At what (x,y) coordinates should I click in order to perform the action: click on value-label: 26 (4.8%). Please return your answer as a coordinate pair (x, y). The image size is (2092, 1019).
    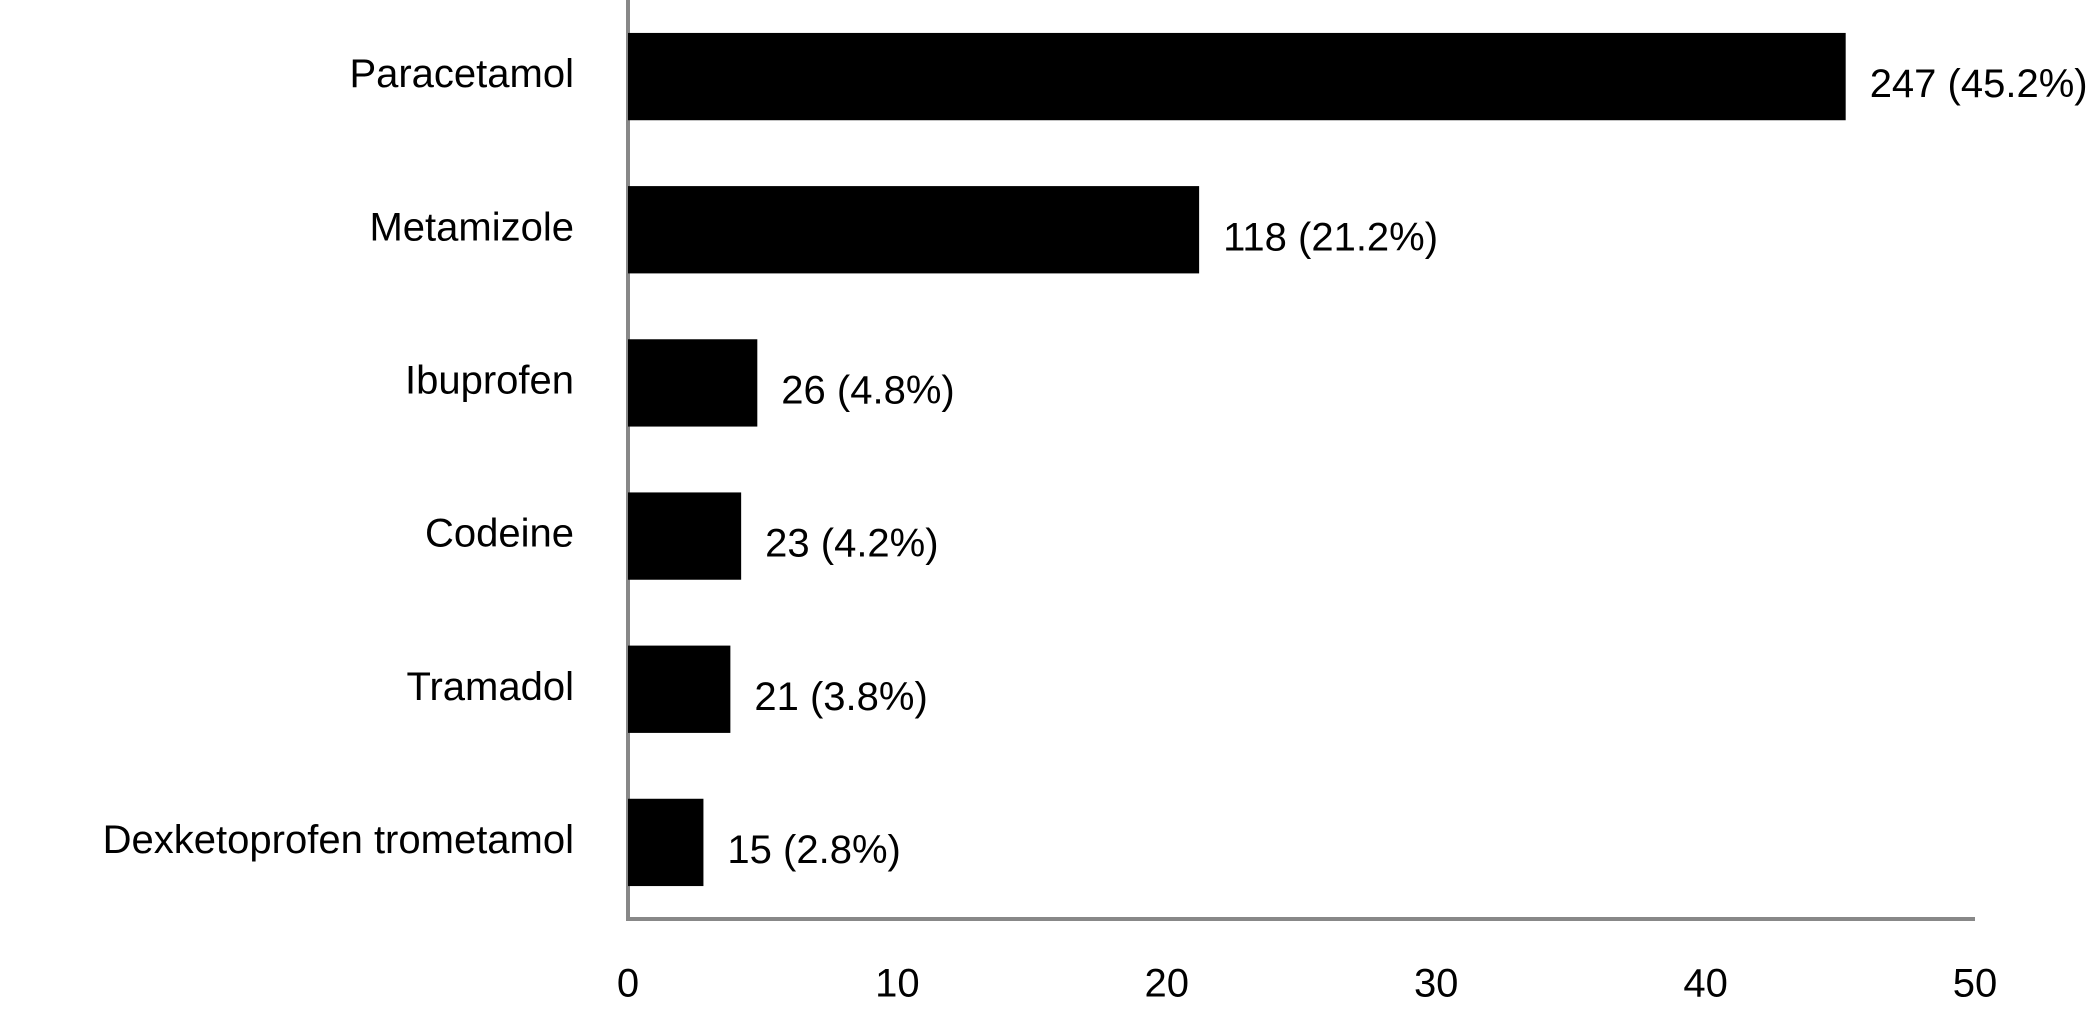
    Looking at the image, I should click on (867, 390).